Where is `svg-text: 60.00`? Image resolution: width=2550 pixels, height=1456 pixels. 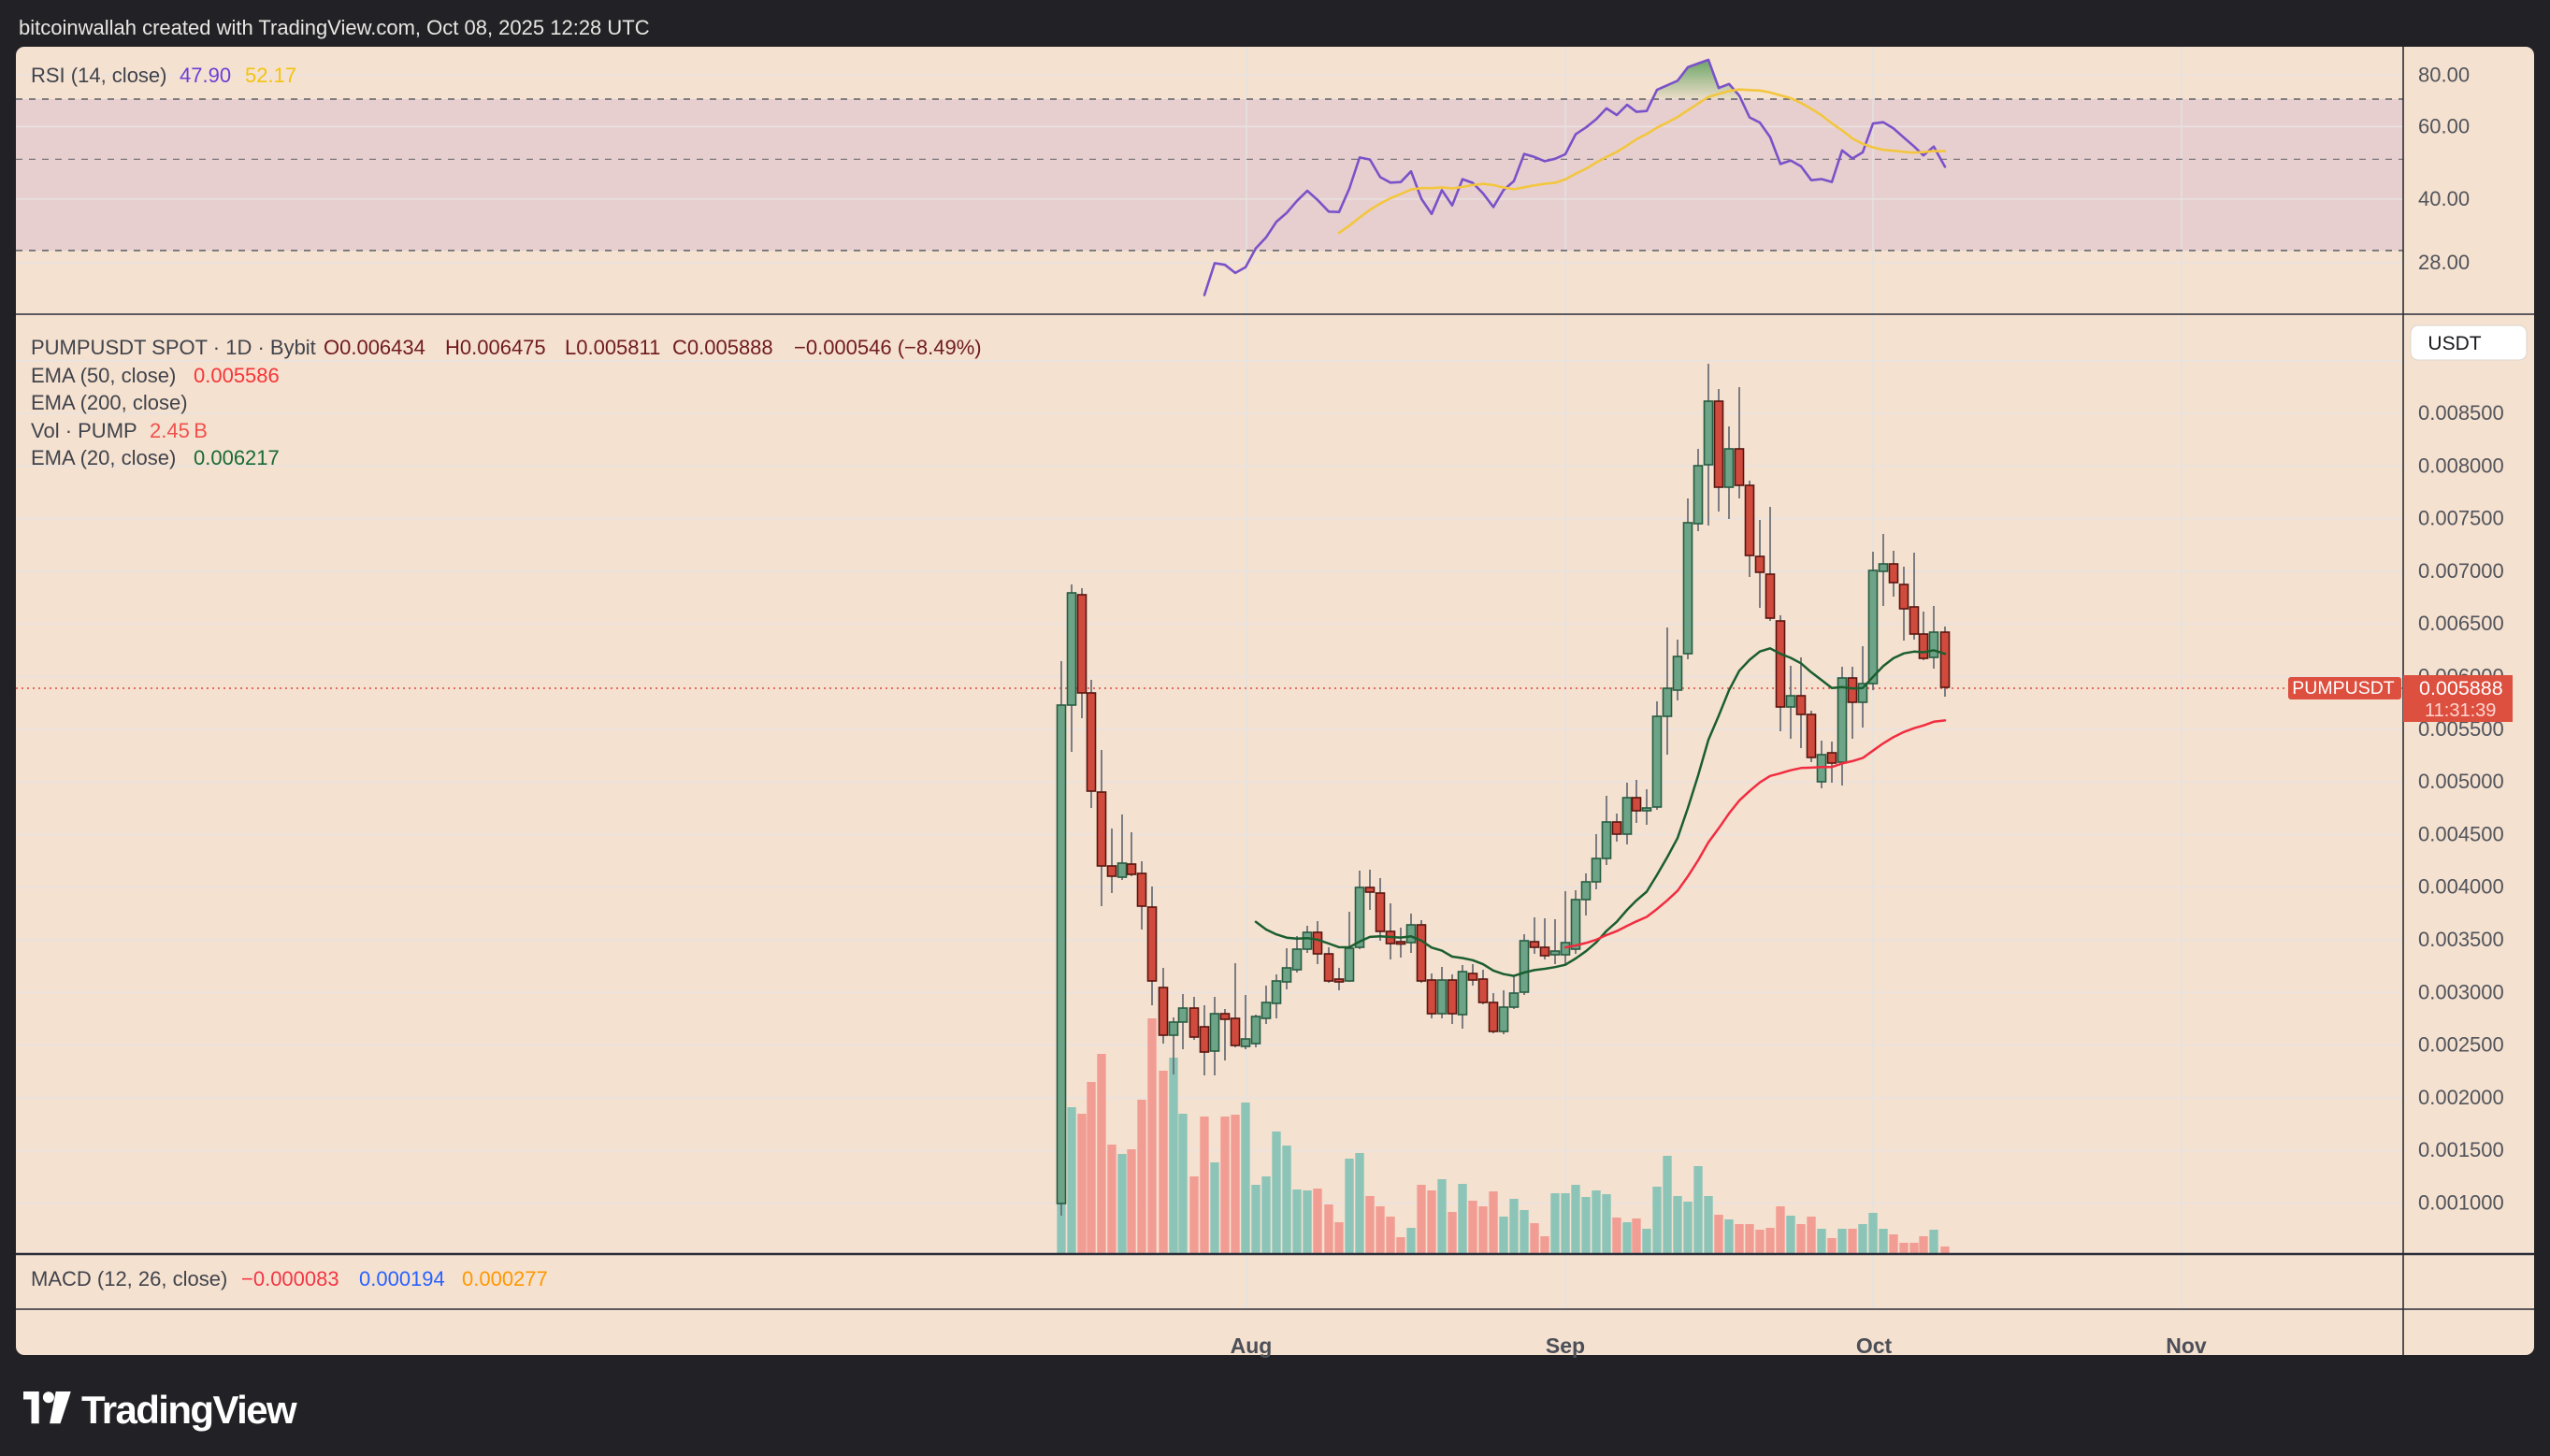 svg-text: 60.00 is located at coordinates (2444, 125).